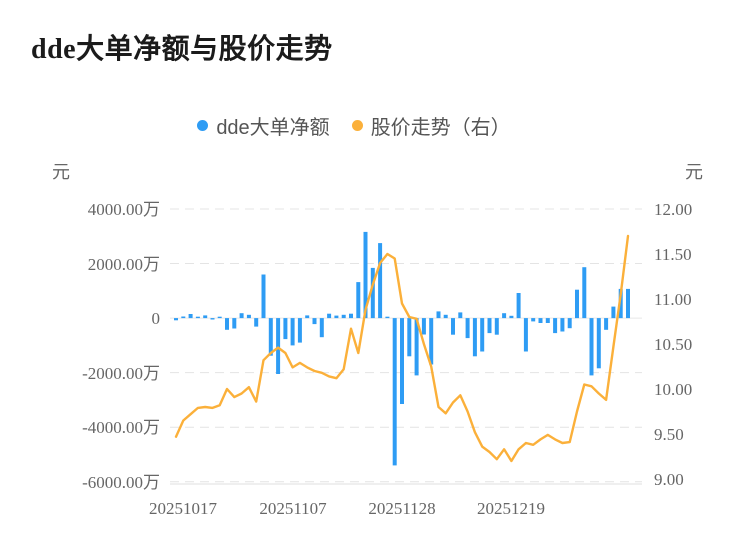 This screenshot has height=558, width=750. What do you see at coordinates (669, 434) in the screenshot?
I see `right-tick-950: 9.50` at bounding box center [669, 434].